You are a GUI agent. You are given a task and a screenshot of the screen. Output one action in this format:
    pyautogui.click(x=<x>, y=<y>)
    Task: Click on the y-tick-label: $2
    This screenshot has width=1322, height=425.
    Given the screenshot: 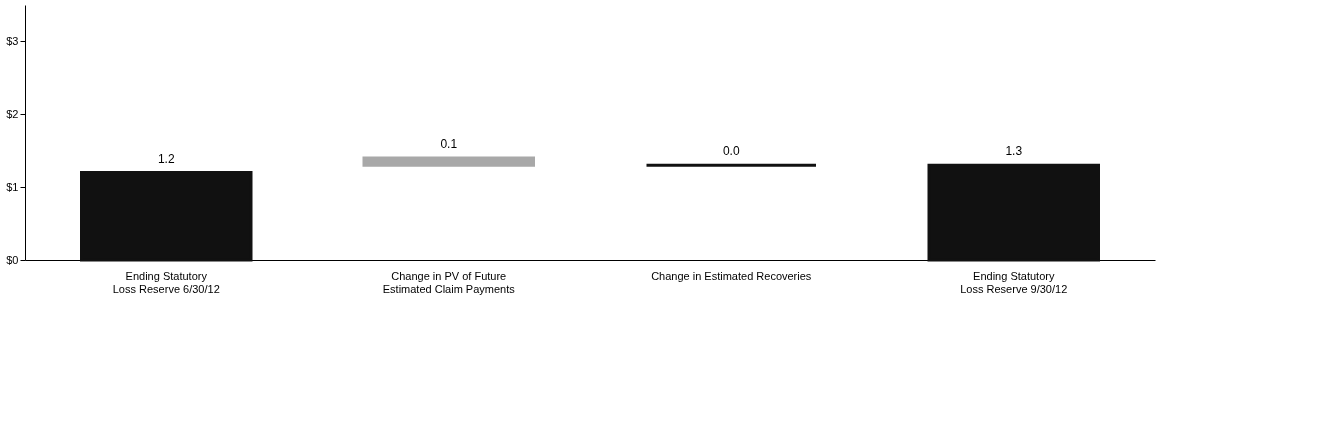 What is the action you would take?
    pyautogui.click(x=12, y=113)
    